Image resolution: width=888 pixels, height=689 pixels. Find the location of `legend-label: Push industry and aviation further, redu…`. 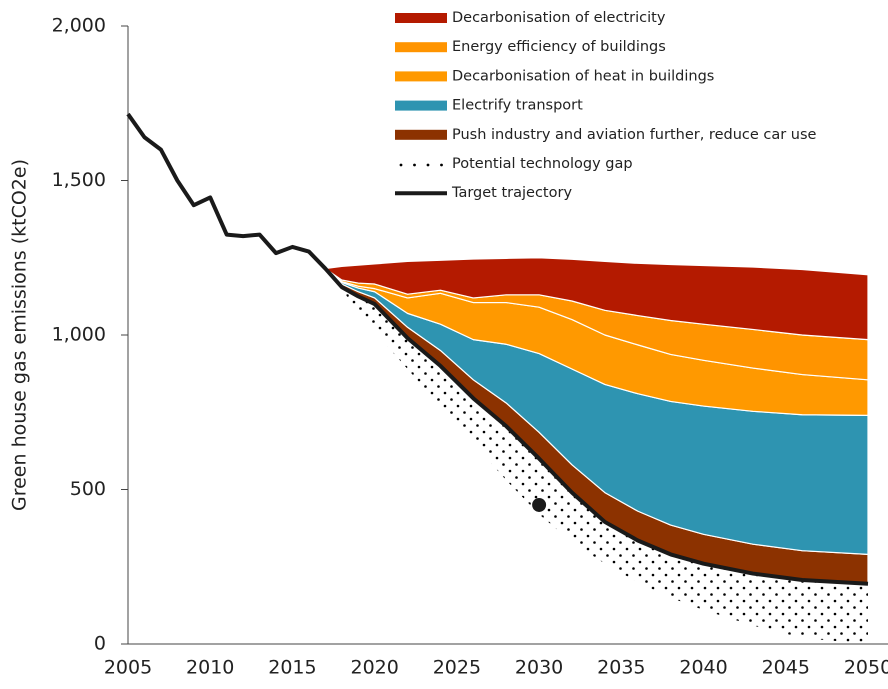

legend-label: Push industry and aviation further, redu… is located at coordinates (634, 135).